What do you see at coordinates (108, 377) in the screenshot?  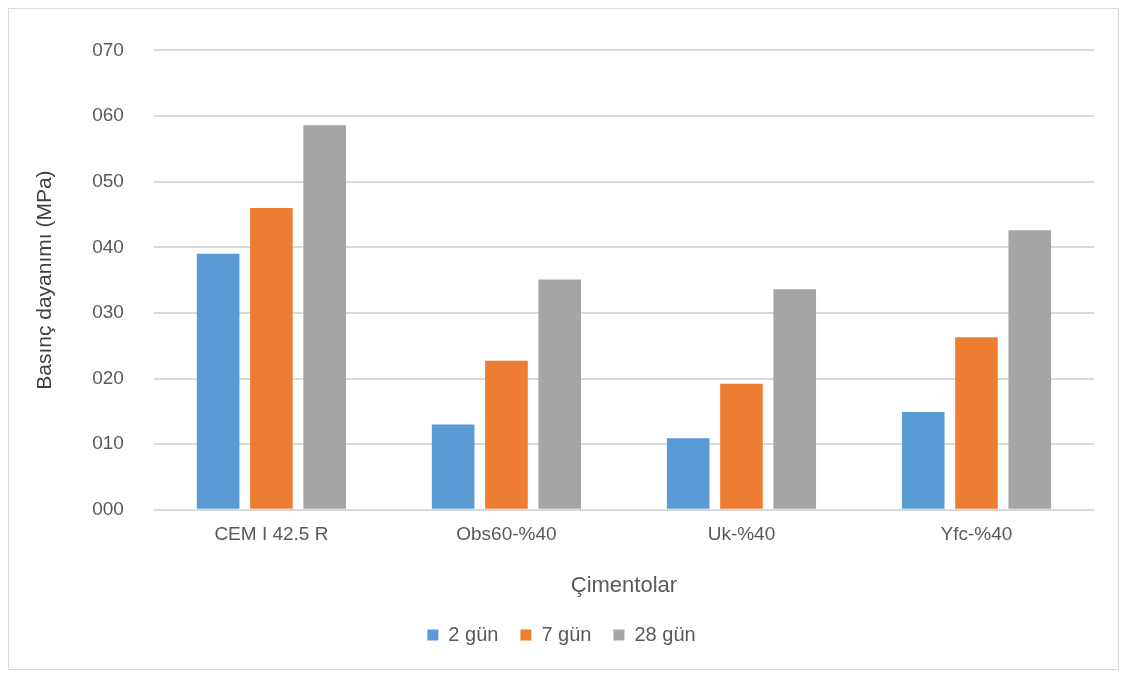 I see `y-tick-label: 020` at bounding box center [108, 377].